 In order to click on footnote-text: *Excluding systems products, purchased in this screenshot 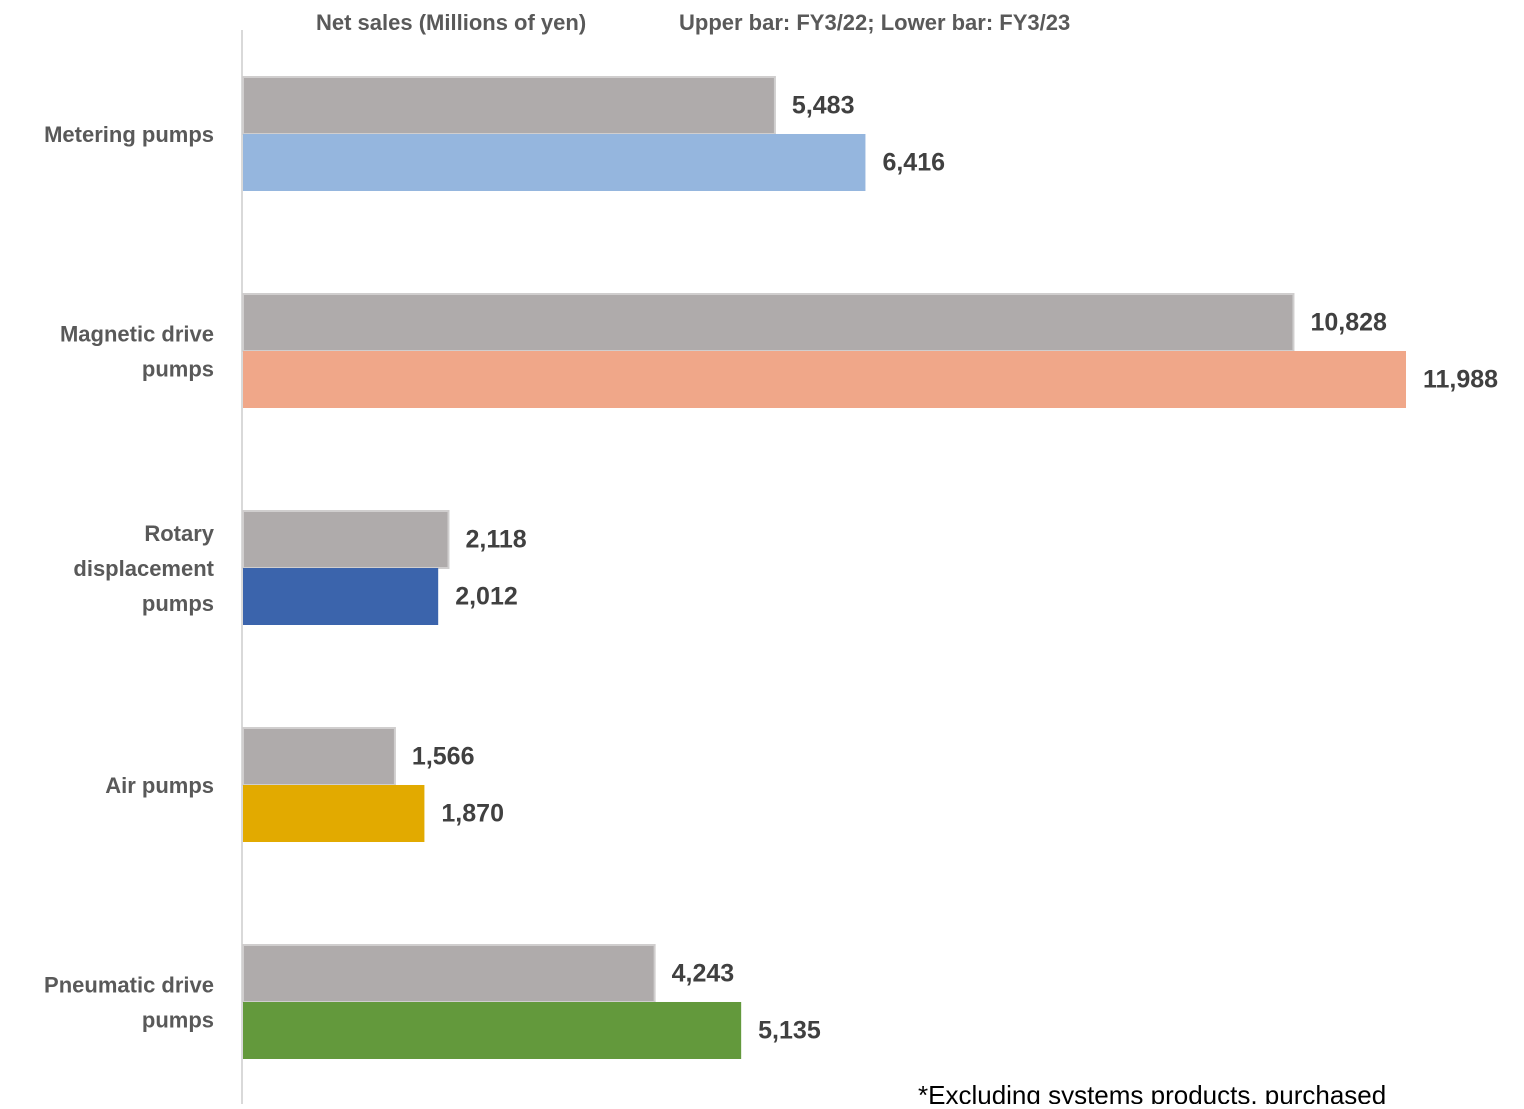, I will do `click(1152, 1092)`.